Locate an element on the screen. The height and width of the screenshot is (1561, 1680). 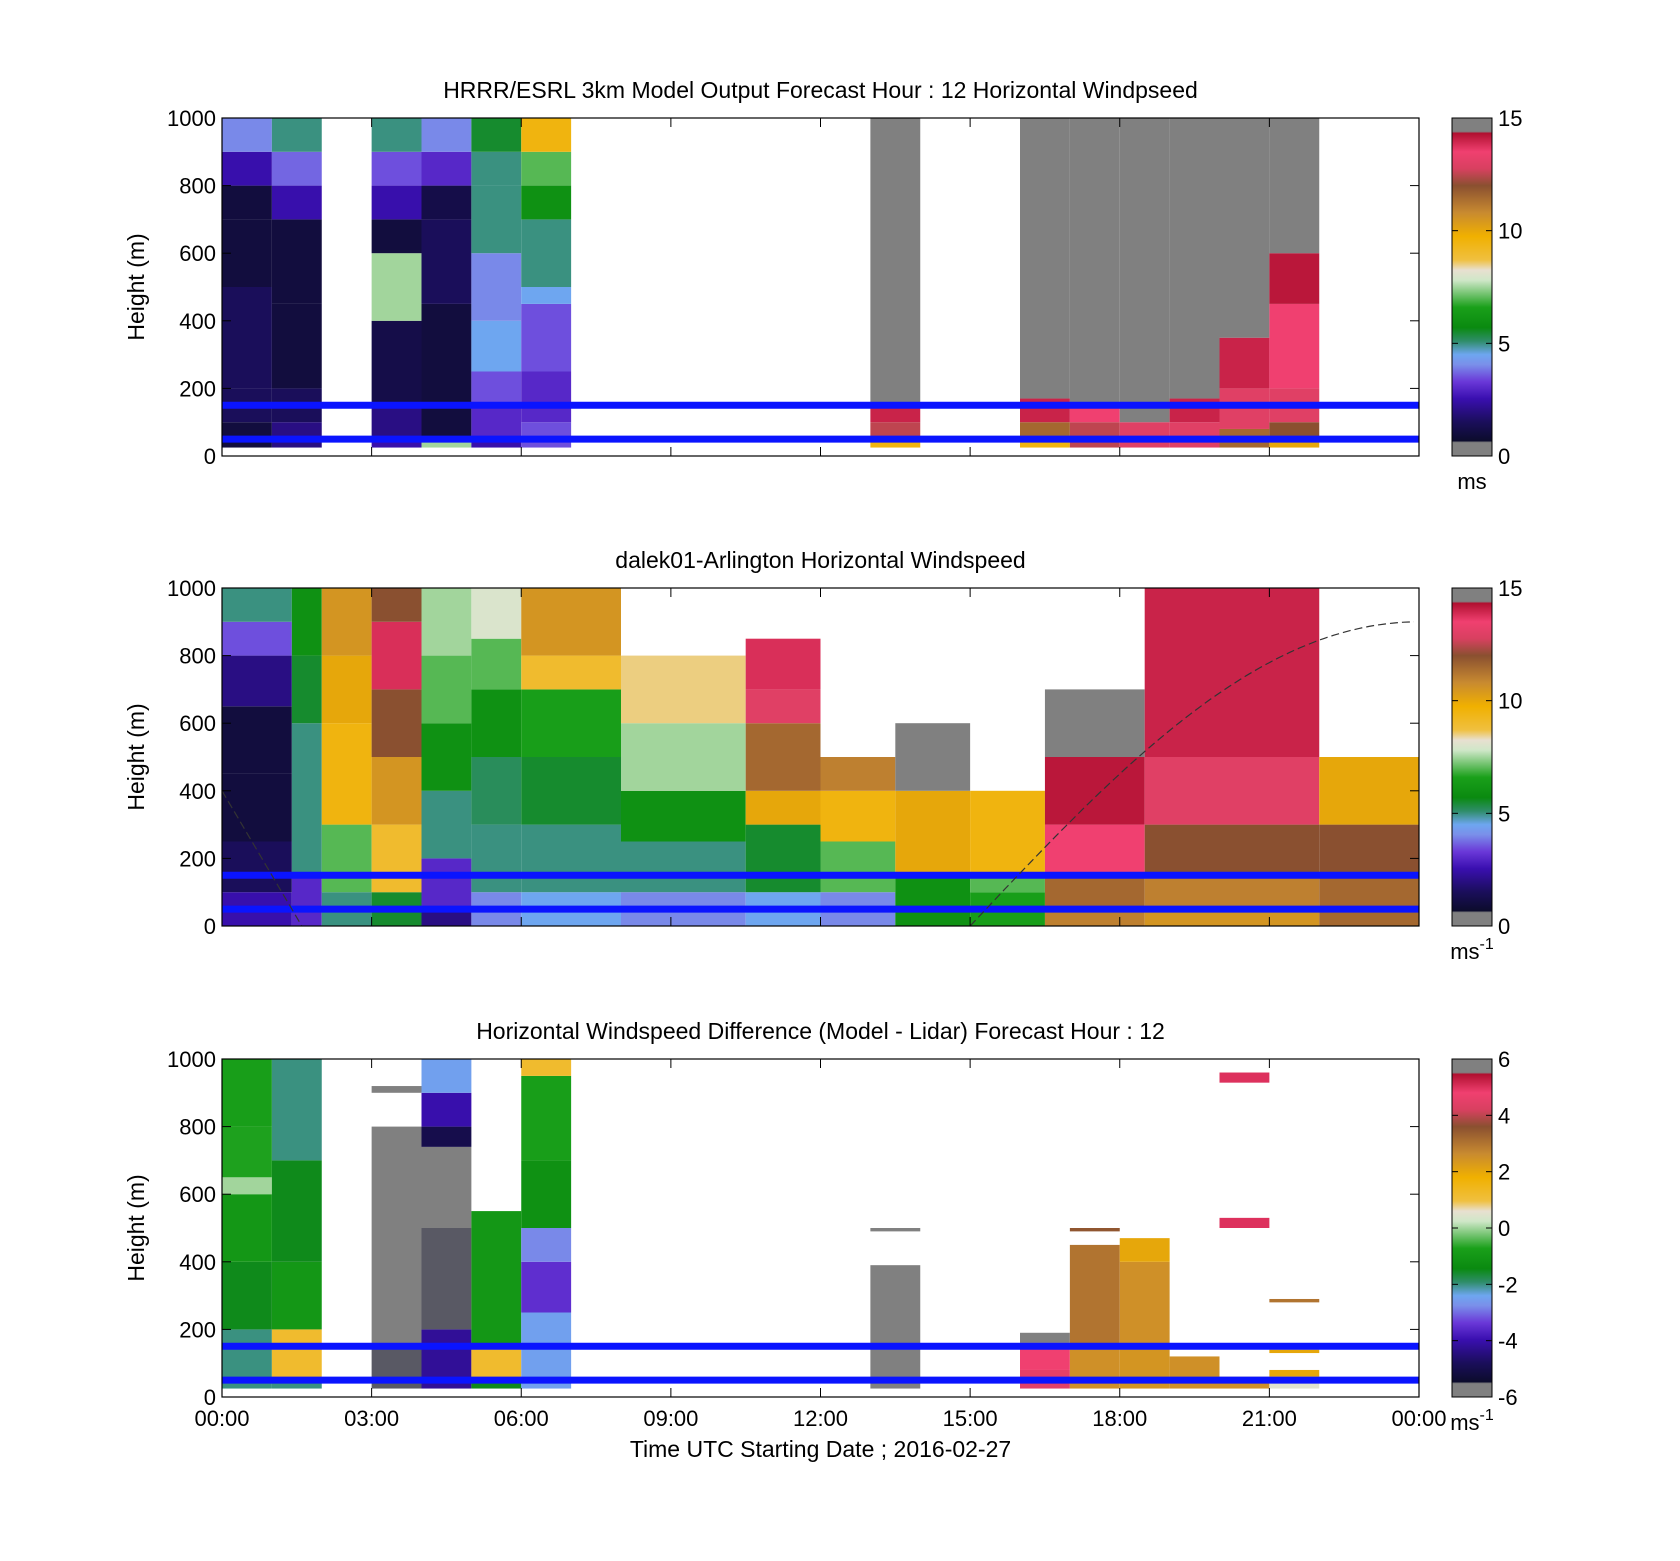
y-tick-label: 1000 is located at coordinates (191, 1059).